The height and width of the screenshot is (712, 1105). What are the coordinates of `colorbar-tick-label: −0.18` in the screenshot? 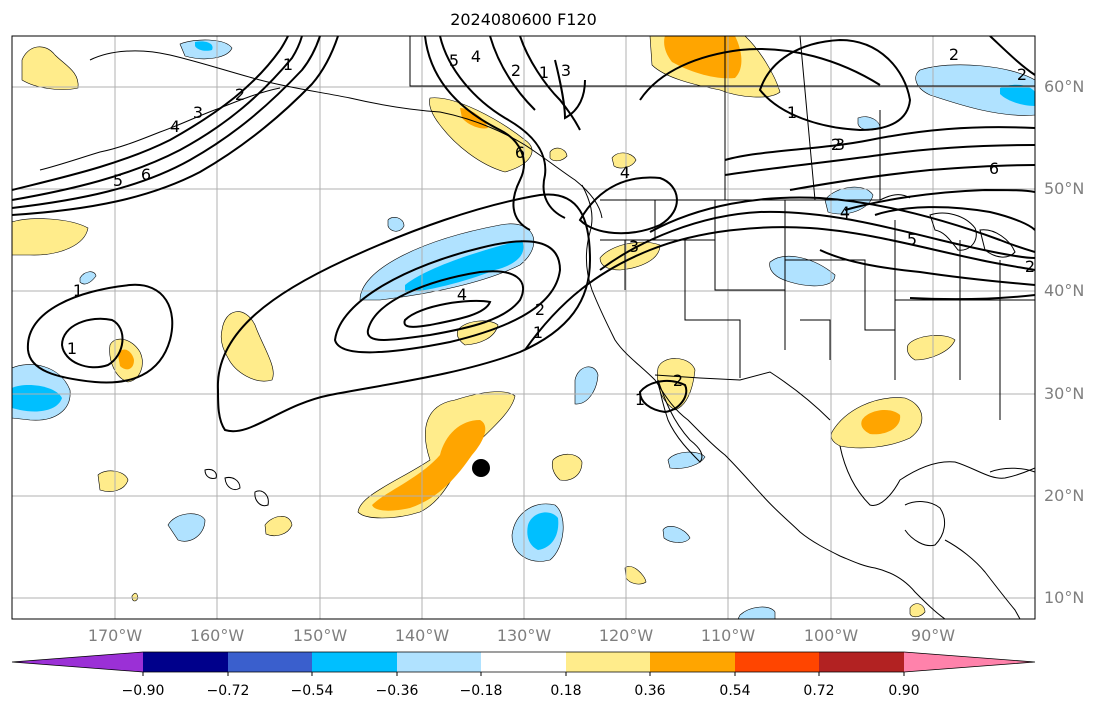 It's located at (481, 691).